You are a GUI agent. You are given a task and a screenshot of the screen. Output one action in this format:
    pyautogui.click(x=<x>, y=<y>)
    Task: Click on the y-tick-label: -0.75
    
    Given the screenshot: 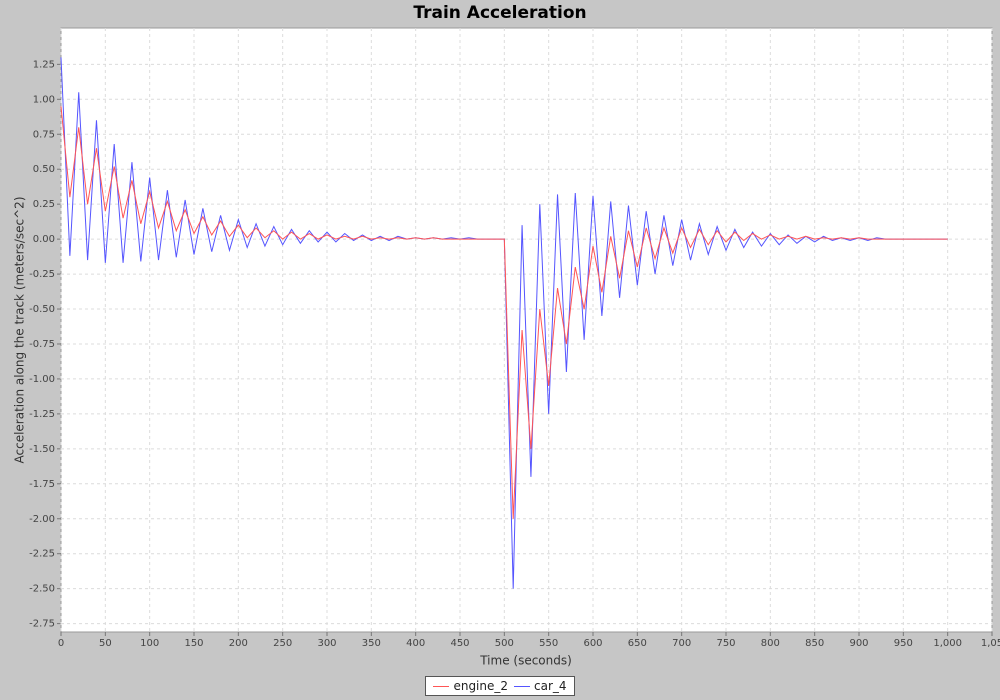 What is the action you would take?
    pyautogui.click(x=42, y=344)
    